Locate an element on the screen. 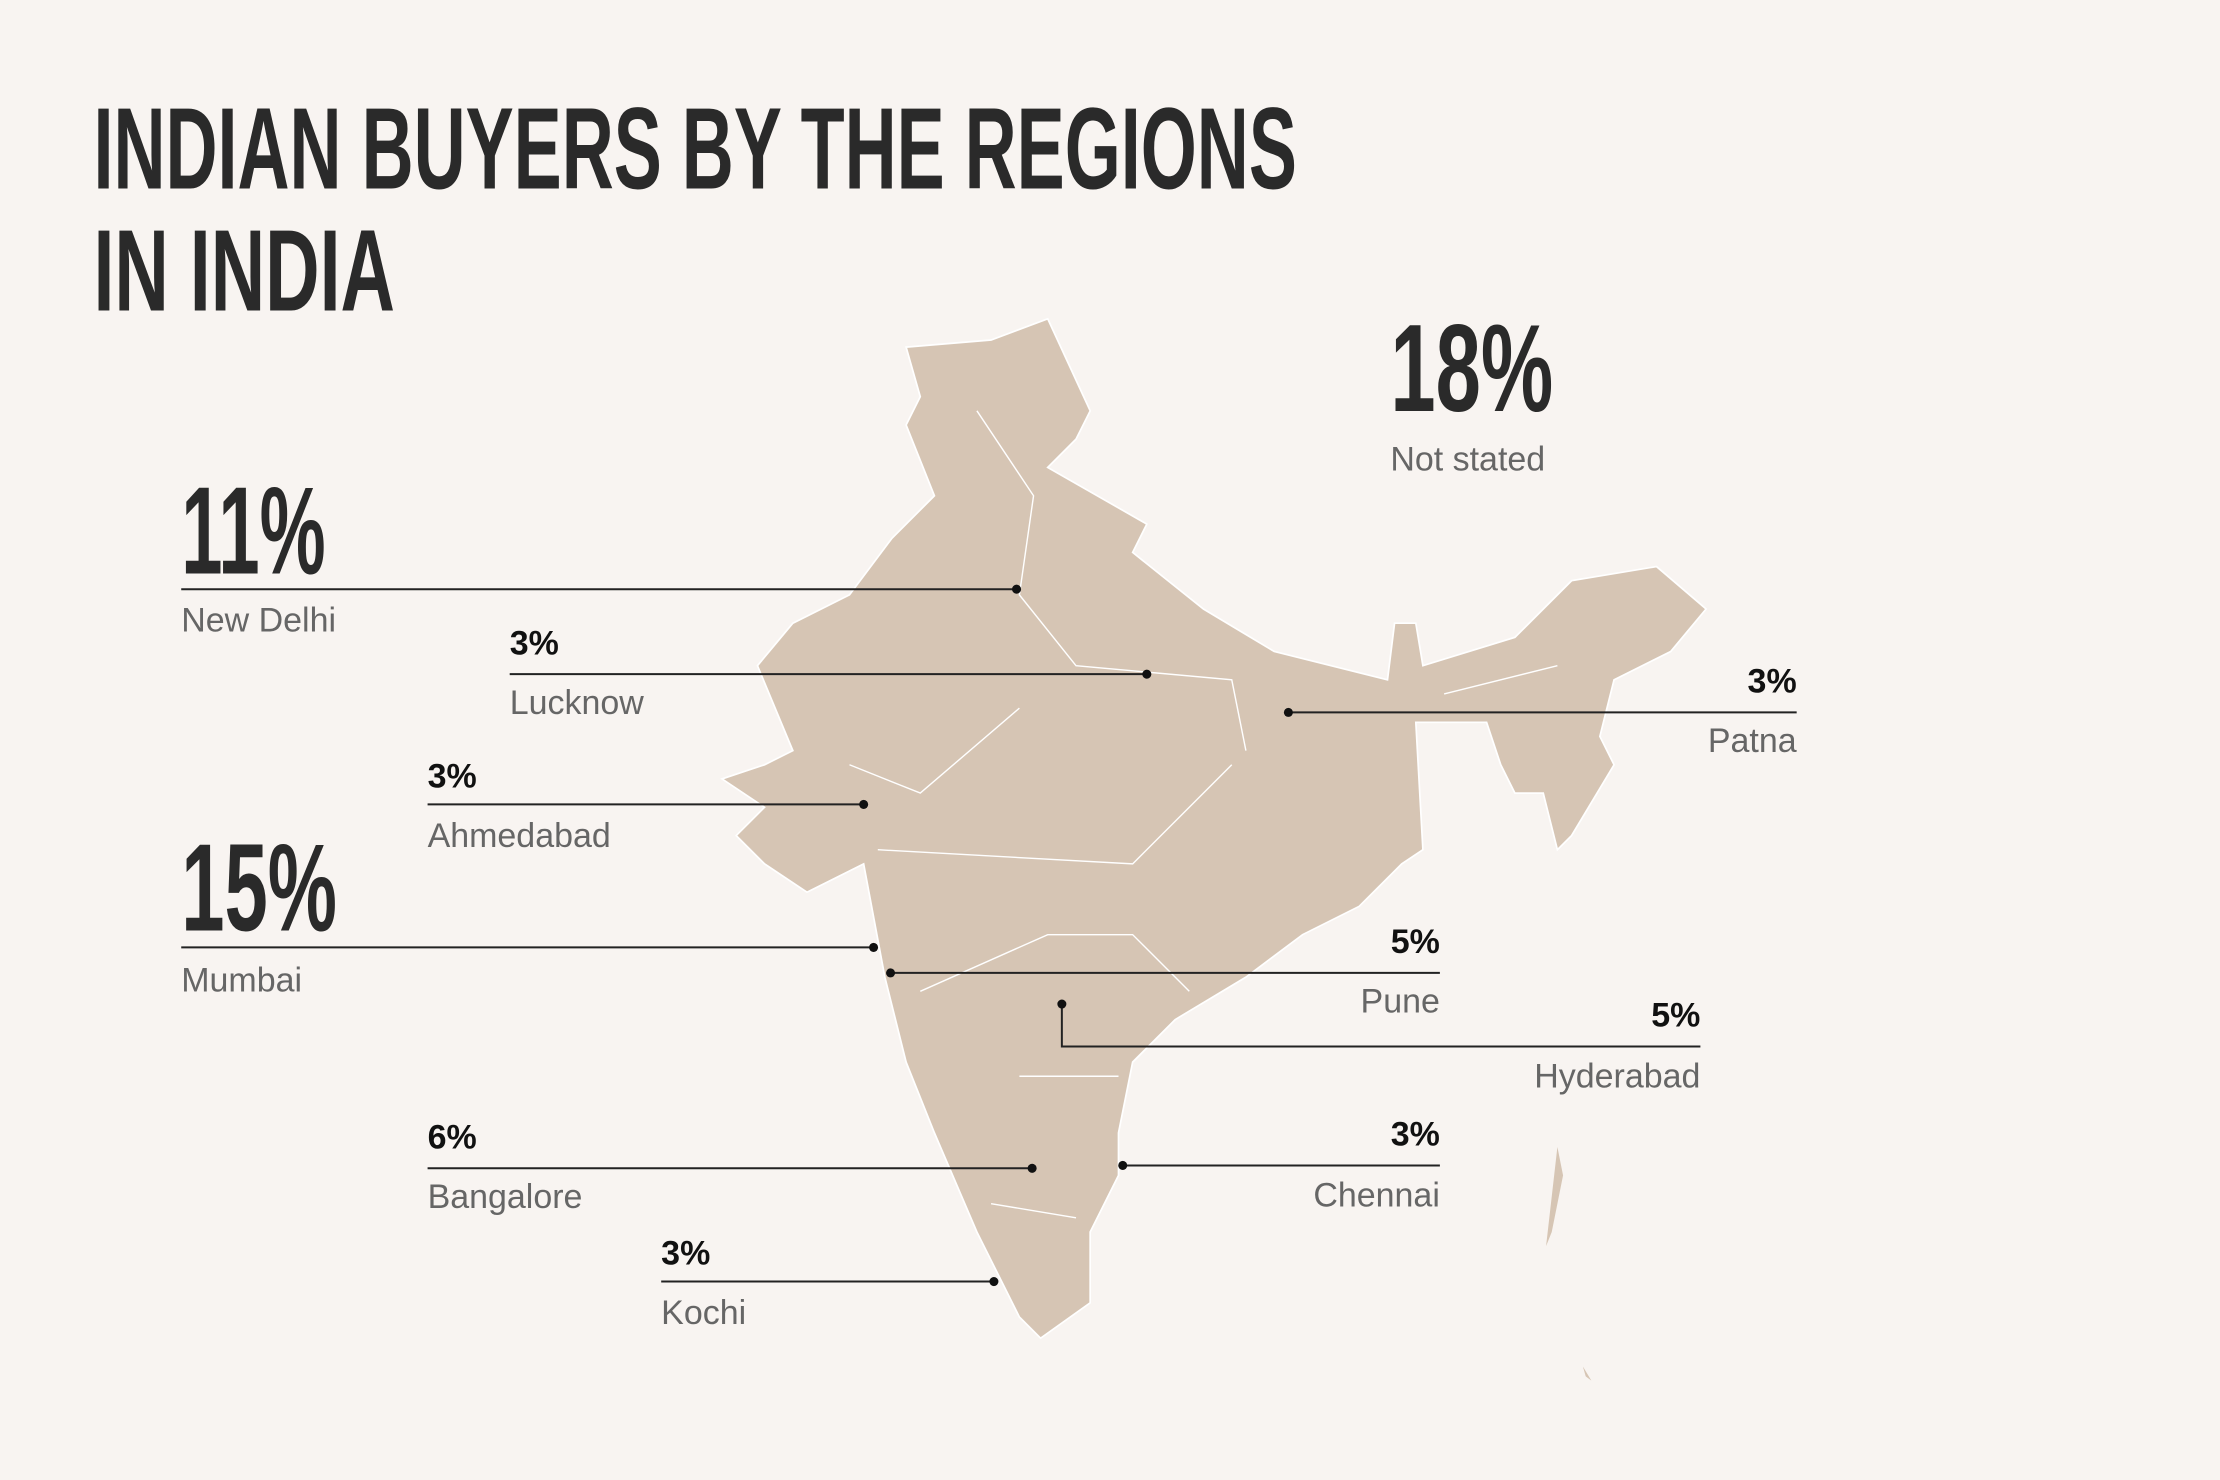 The height and width of the screenshot is (1480, 2220). title-line: INDIAN BUYERS BY THE REGIONS is located at coordinates (694, 149).